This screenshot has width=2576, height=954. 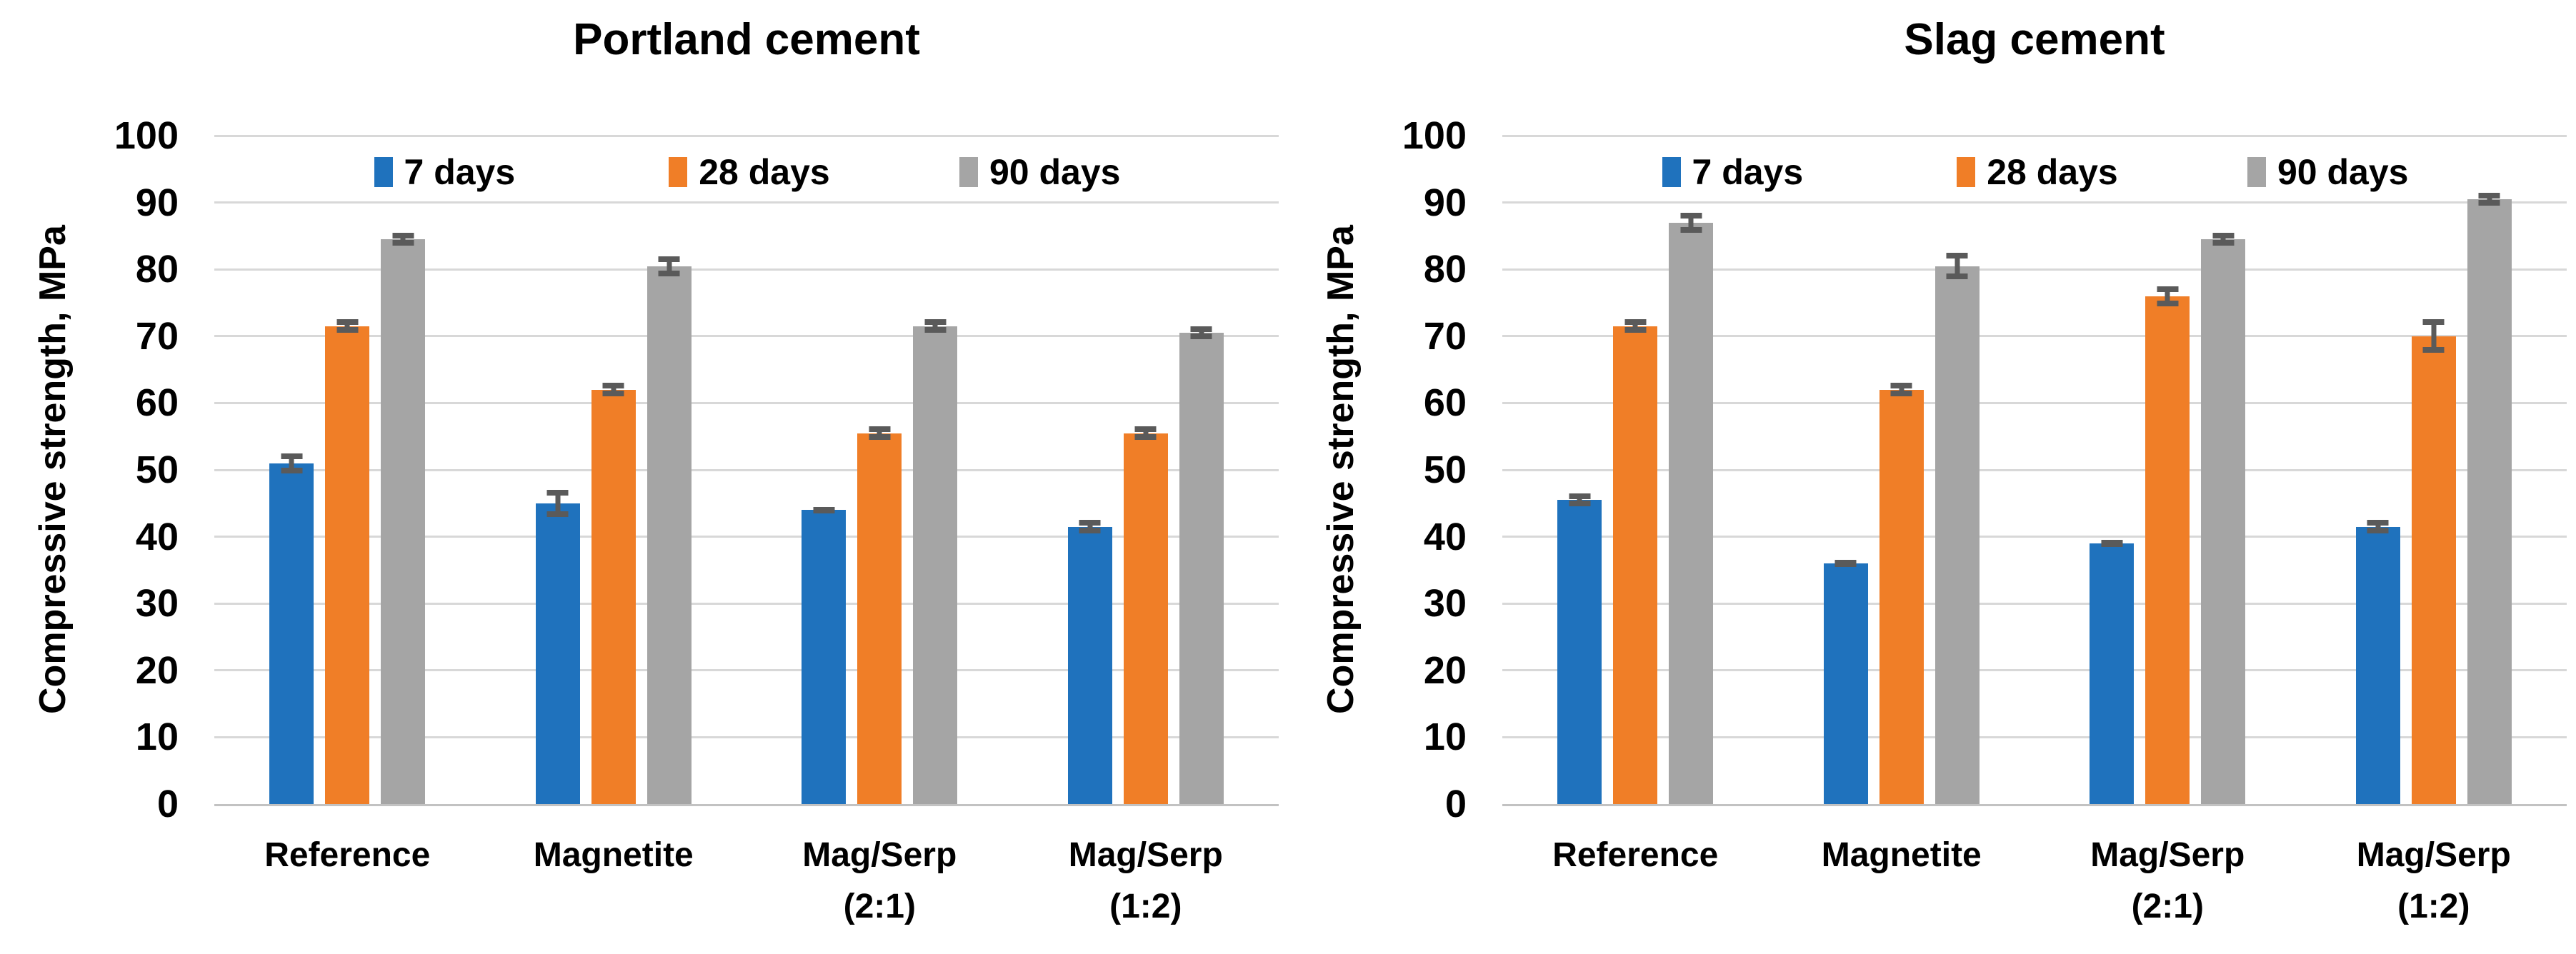 I want to click on bar-group-Mag/Serp (1:2), so click(x=2434, y=470).